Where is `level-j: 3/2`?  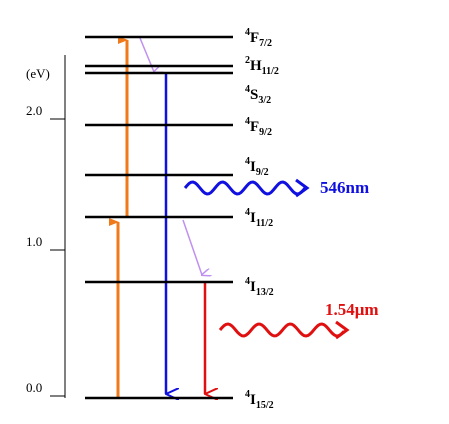
level-j: 3/2 is located at coordinates (264, 100).